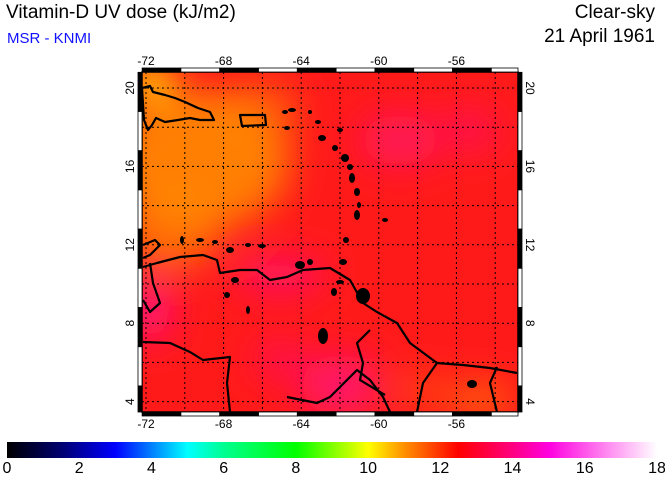 This screenshot has width=665, height=480. Describe the element at coordinates (614, 12) in the screenshot. I see `sky-condition-label: Clear-sky` at that location.